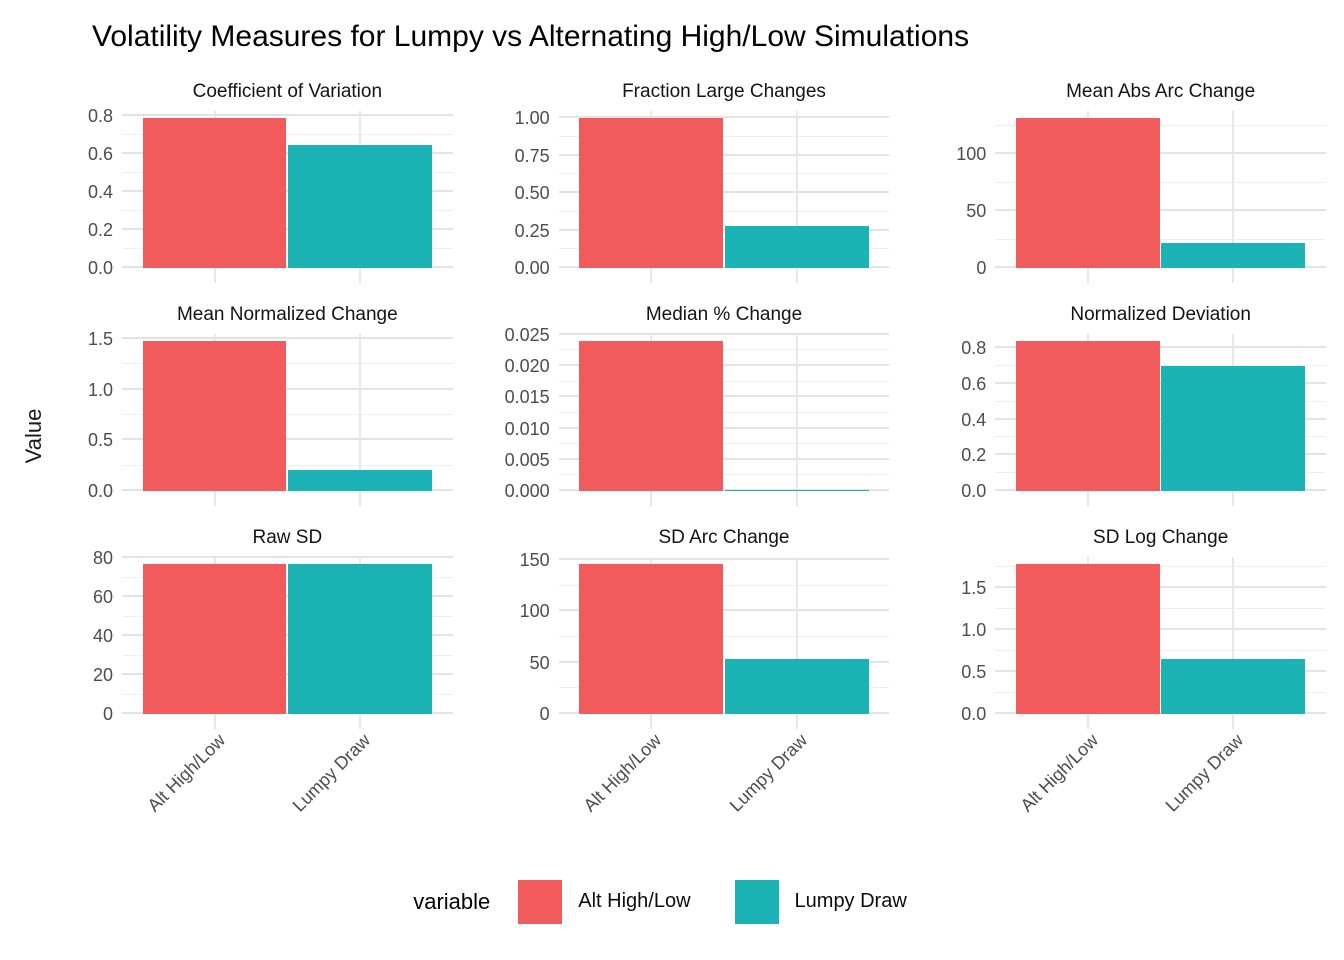 This screenshot has width=1344, height=960. Describe the element at coordinates (974, 455) in the screenshot. I see `y-axis-tick-label: 0.2` at that location.